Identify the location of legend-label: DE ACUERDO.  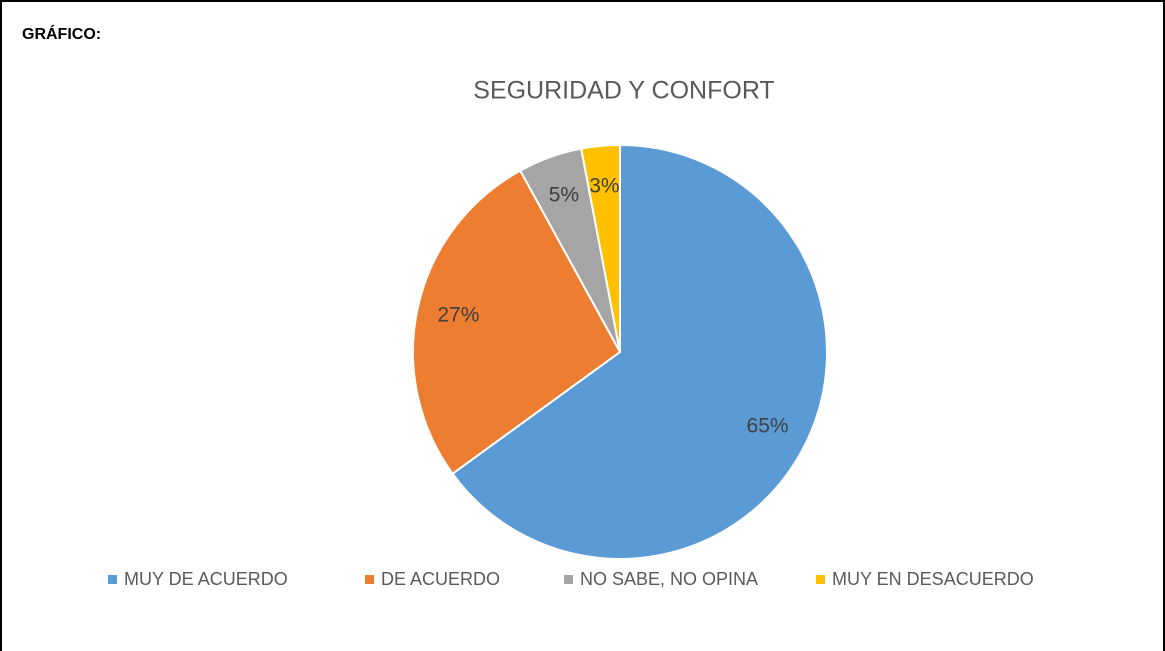
(440, 579).